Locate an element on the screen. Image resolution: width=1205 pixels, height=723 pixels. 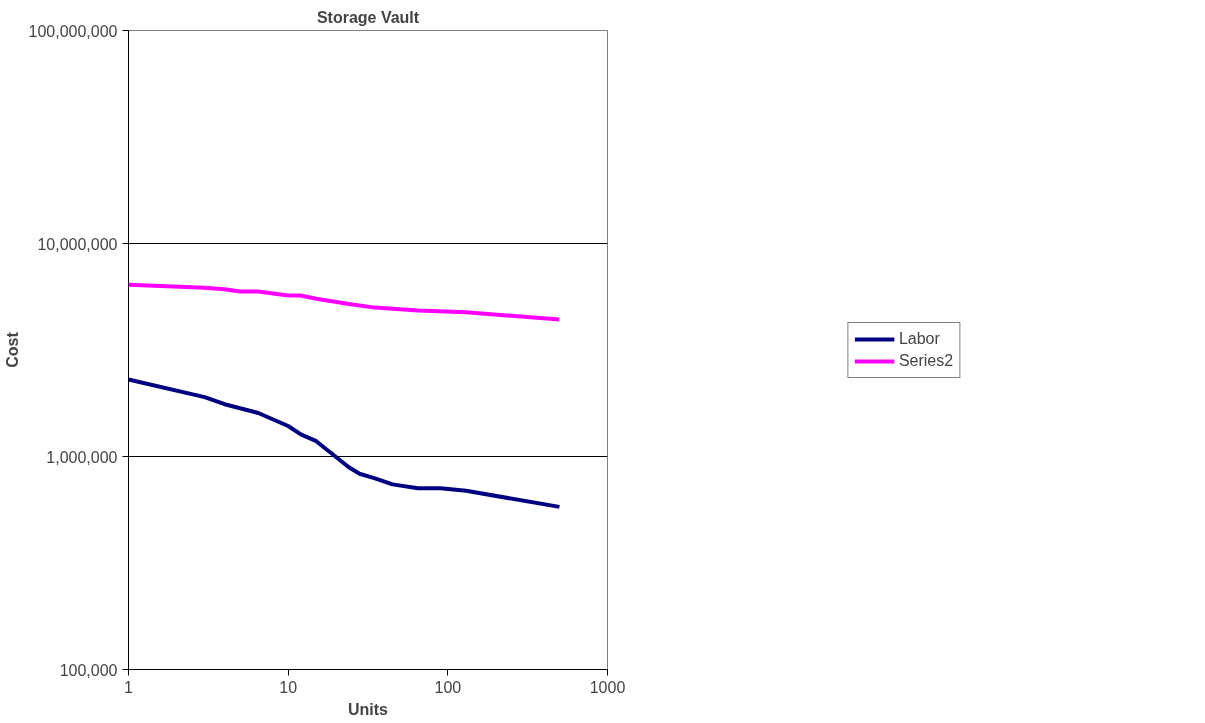
y-axis-title: Cost is located at coordinates (12, 349).